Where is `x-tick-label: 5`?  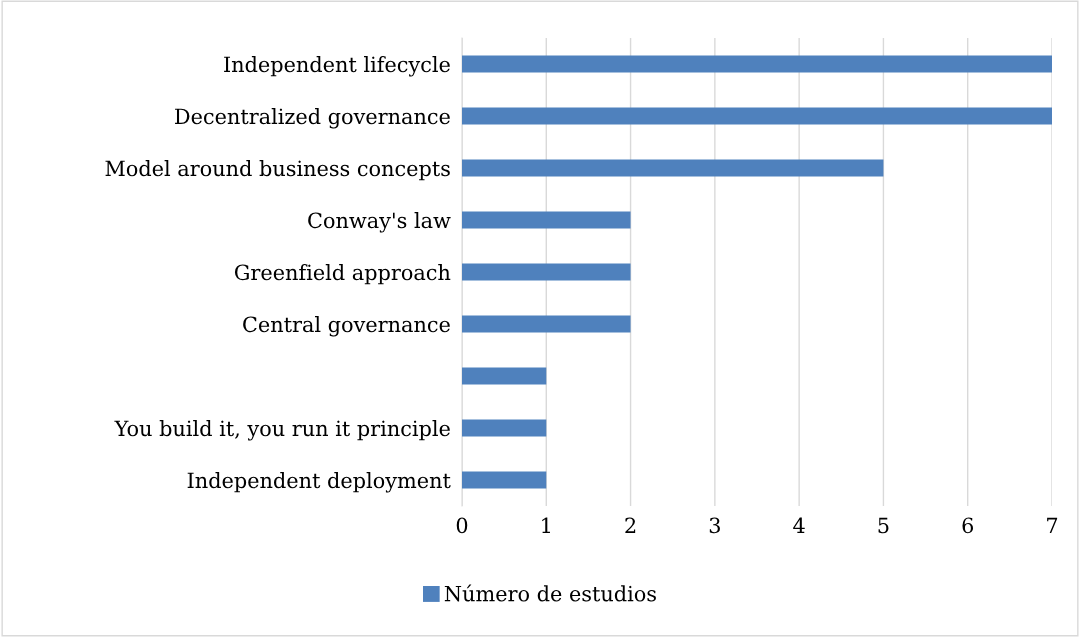 x-tick-label: 5 is located at coordinates (883, 525).